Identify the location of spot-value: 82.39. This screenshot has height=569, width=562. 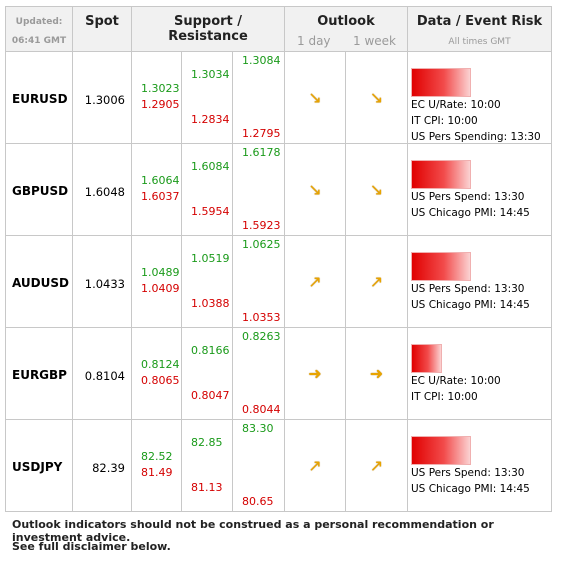
(108, 468).